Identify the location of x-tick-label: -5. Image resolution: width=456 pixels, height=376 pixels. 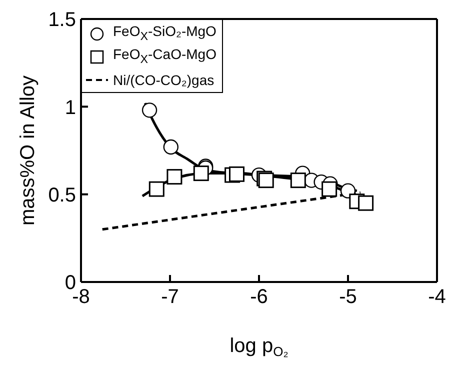
(348, 297).